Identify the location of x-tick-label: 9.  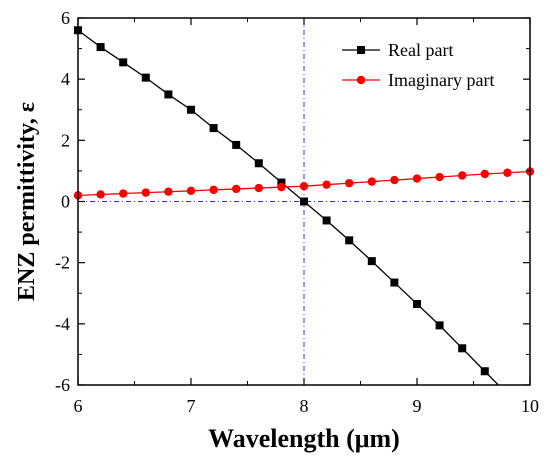
(417, 406).